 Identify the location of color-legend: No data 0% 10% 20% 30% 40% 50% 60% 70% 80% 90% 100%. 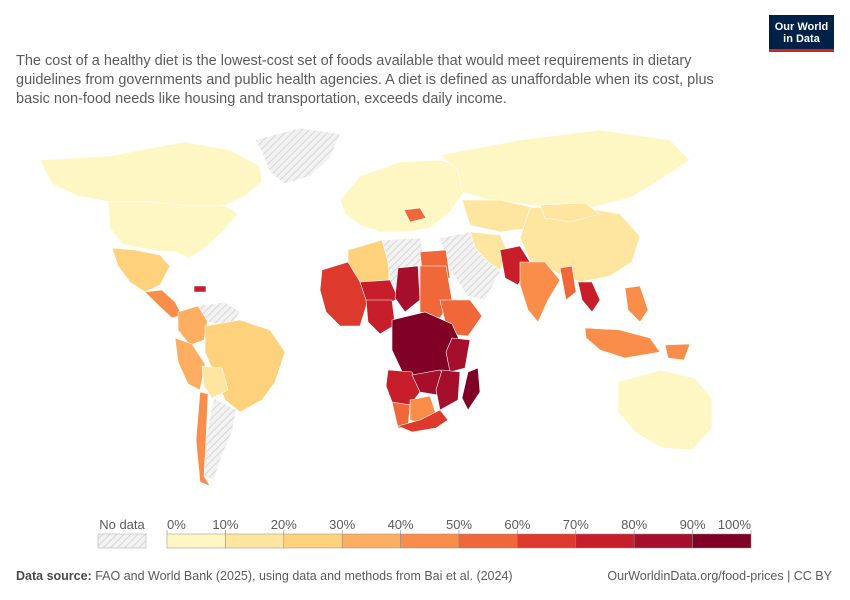
(424, 533).